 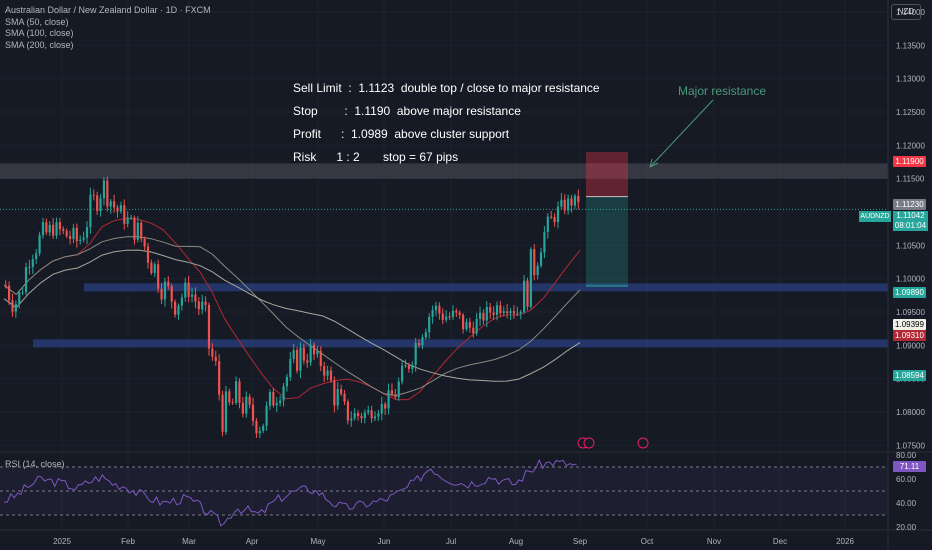 What do you see at coordinates (906, 503) in the screenshot?
I see `rsi-tick-label: 40.00` at bounding box center [906, 503].